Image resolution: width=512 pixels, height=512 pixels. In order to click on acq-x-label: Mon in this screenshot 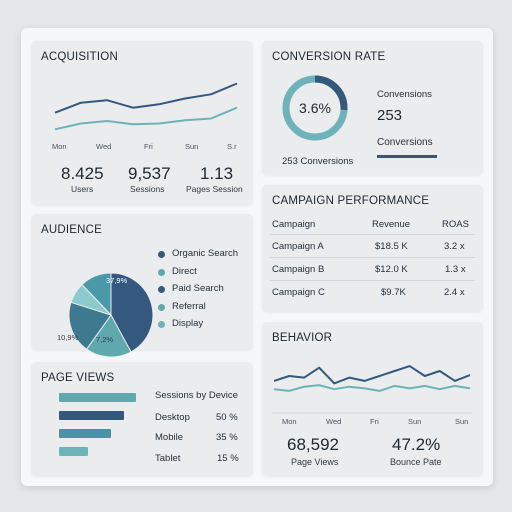, I will do `click(59, 146)`.